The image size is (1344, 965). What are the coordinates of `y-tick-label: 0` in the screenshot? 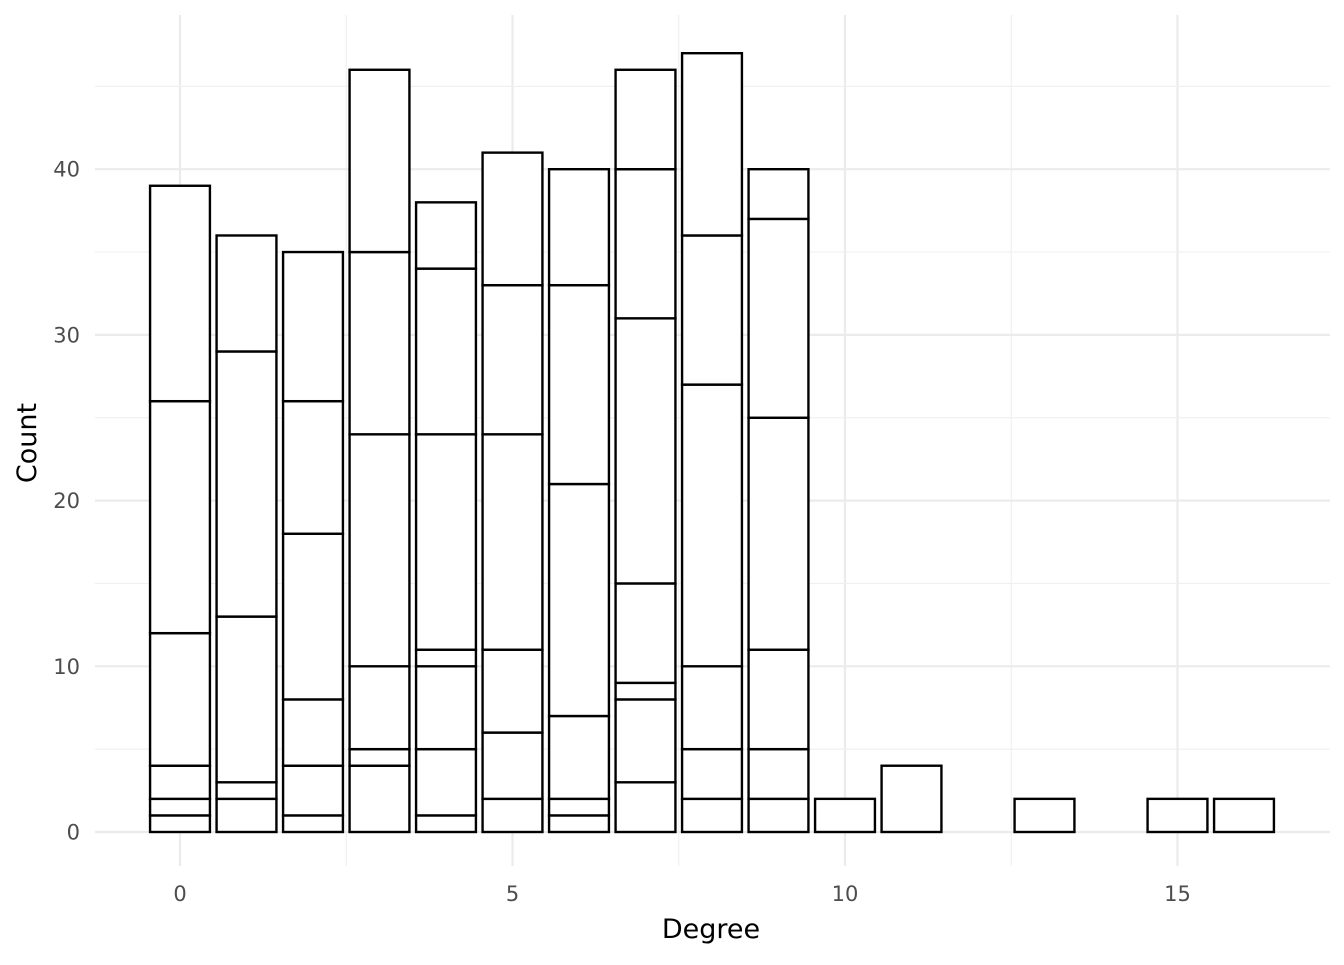 It's located at (73, 833).